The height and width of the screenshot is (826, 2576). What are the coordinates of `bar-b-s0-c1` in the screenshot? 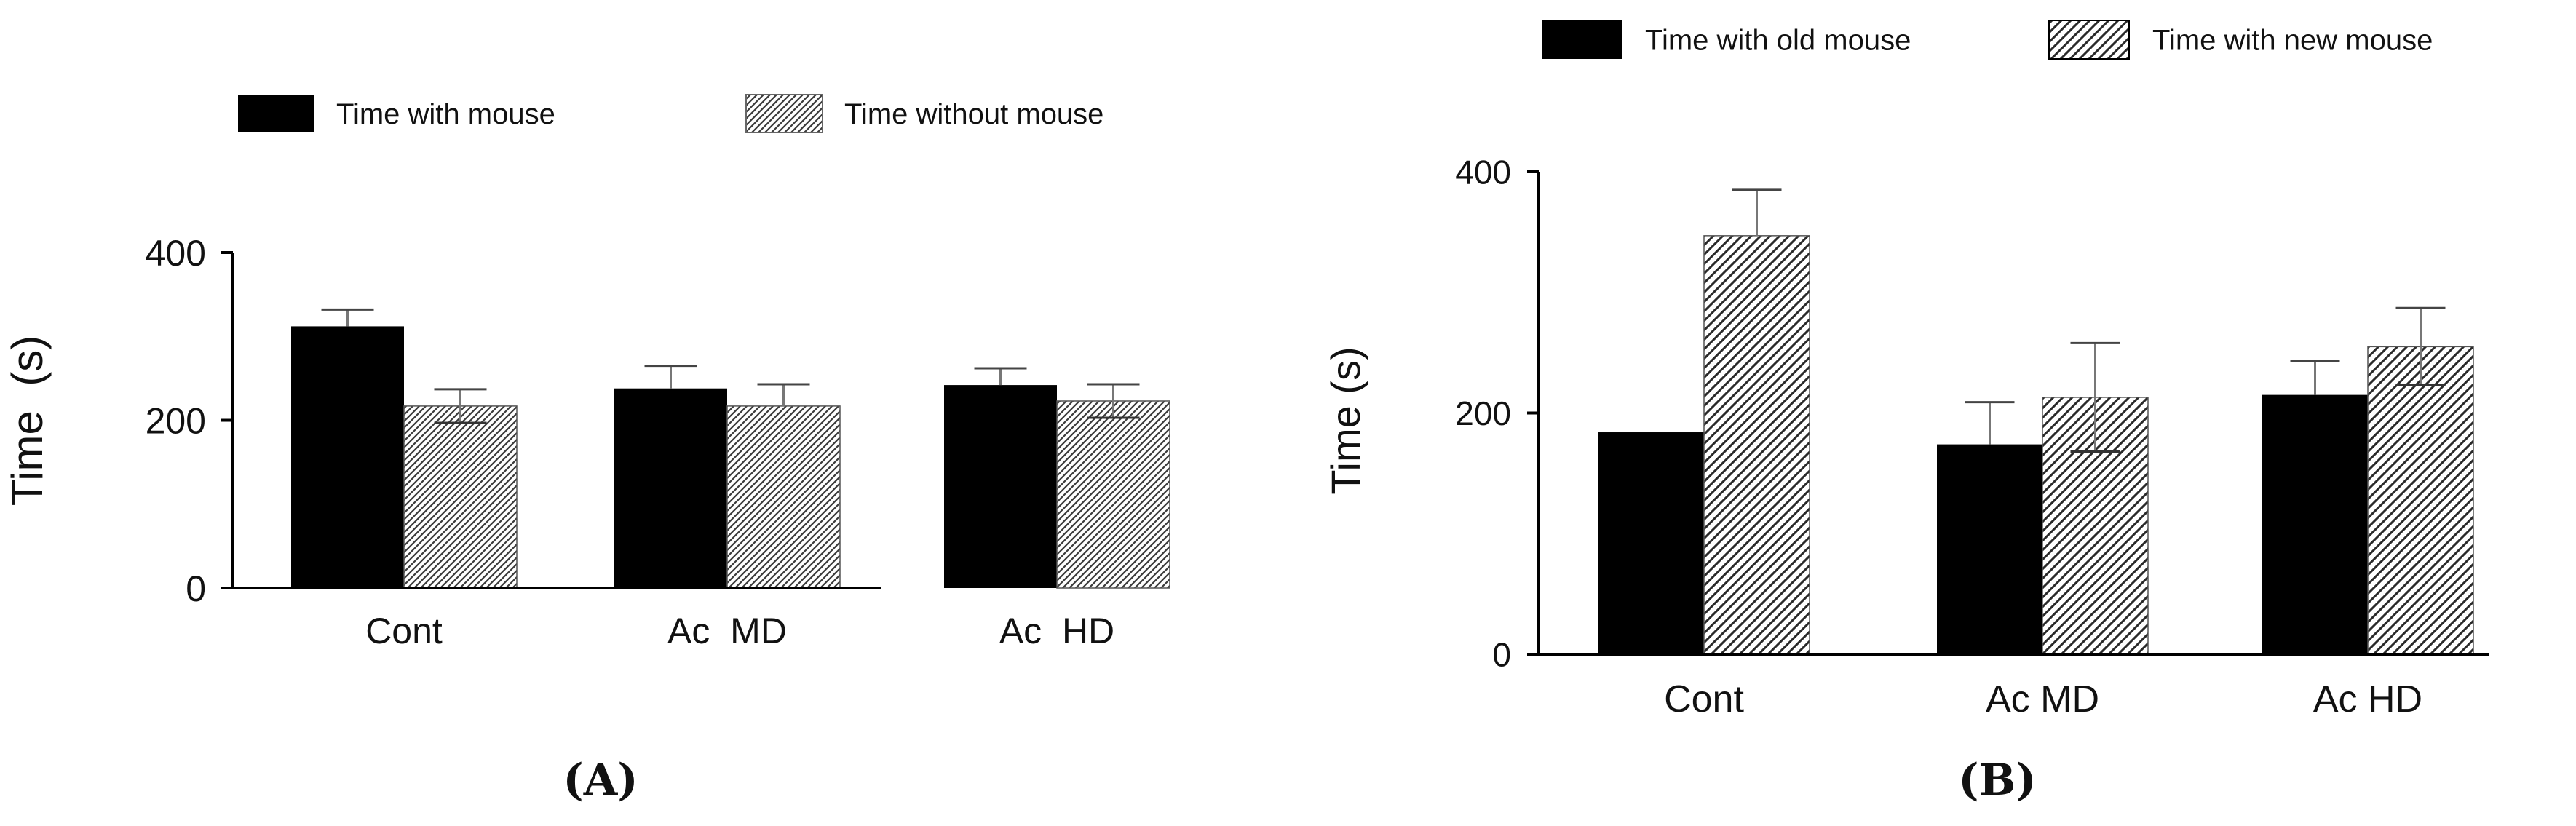 It's located at (1989, 549).